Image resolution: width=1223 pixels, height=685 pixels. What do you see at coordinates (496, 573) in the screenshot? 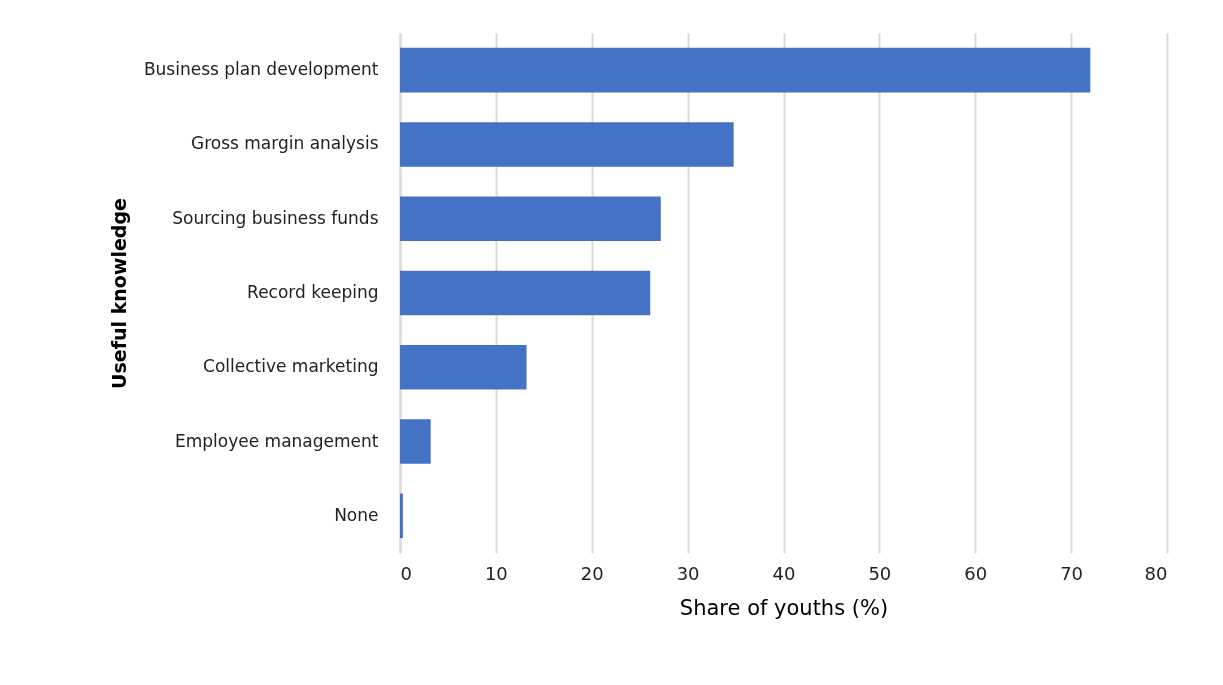
I see `x-tick-label: 10` at bounding box center [496, 573].